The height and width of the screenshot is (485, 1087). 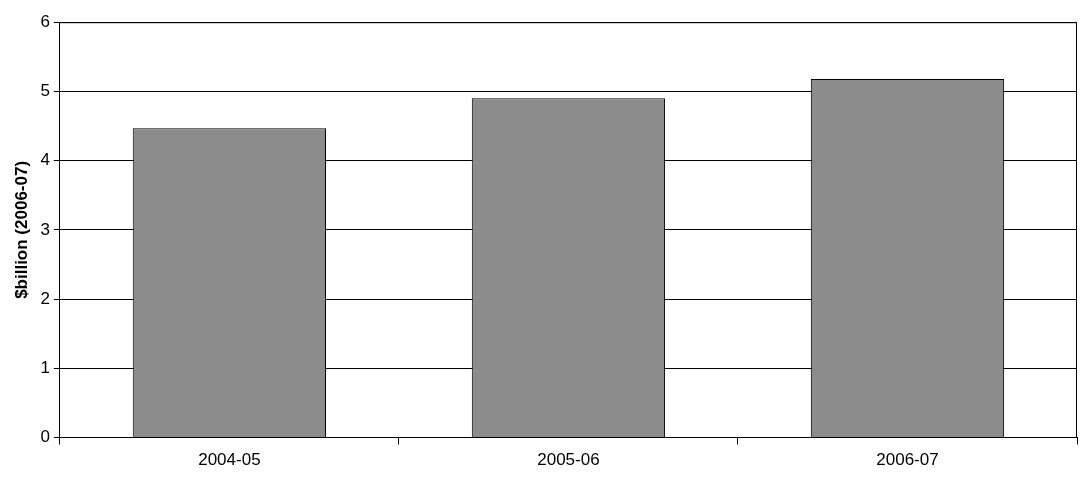 I want to click on y-tick-label: 3, so click(x=45, y=229).